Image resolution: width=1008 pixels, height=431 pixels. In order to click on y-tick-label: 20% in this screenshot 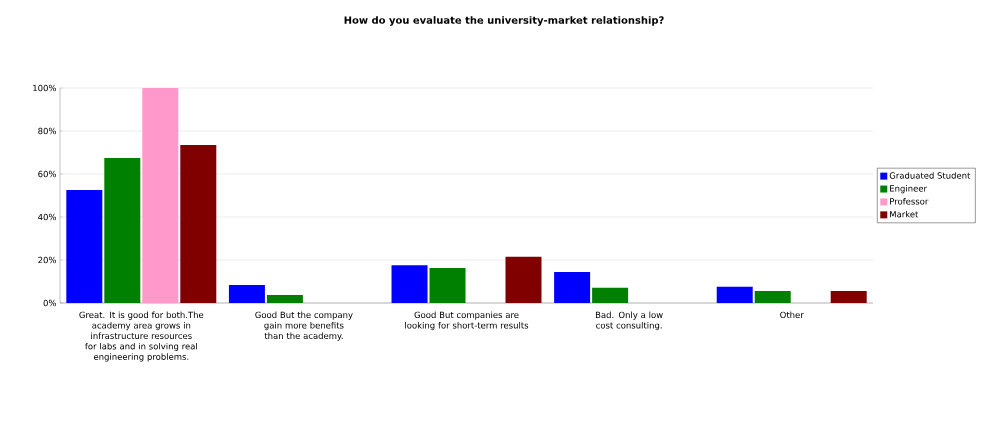, I will do `click(47, 260)`.